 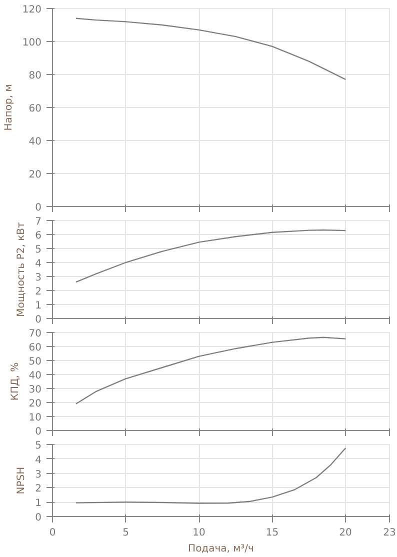 What do you see at coordinates (35, 334) in the screenshot?
I see `y-tick-label: 70` at bounding box center [35, 334].